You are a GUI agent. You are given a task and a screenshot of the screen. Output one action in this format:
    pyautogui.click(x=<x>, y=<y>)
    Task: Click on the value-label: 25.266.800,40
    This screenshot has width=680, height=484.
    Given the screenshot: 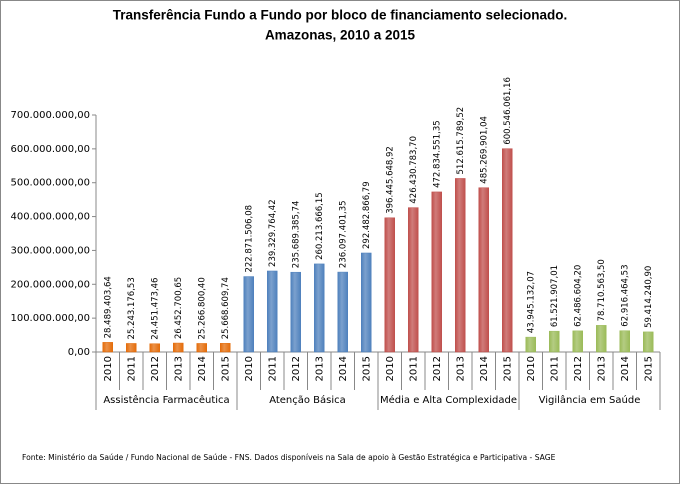 What is the action you would take?
    pyautogui.click(x=202, y=308)
    